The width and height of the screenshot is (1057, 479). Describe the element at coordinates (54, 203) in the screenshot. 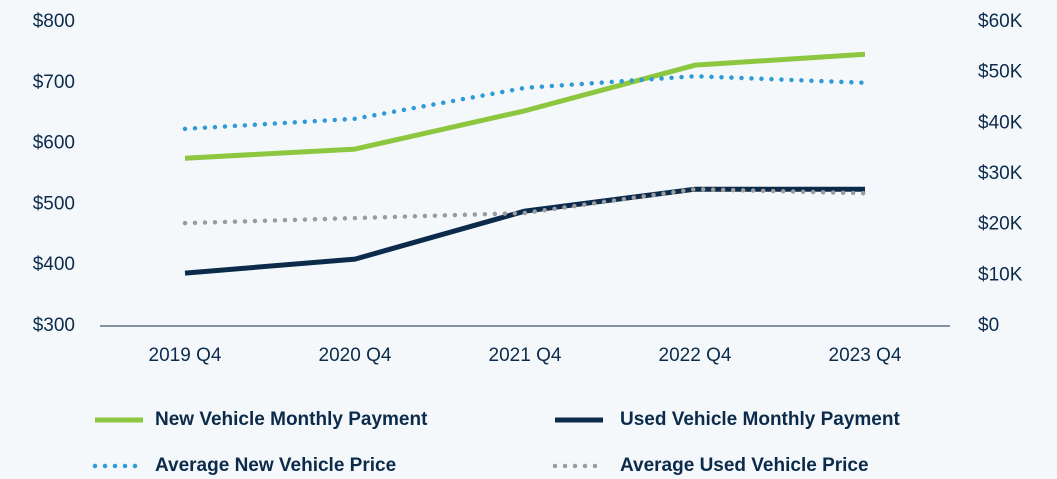

I see `y-tick-label: $500` at that location.